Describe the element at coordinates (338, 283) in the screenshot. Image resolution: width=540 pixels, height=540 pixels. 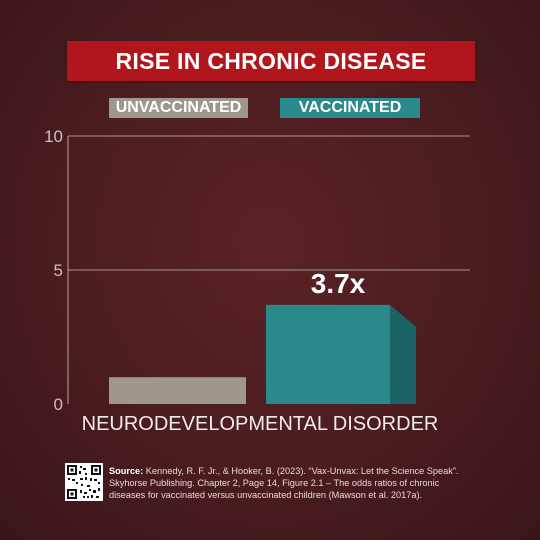
I see `data-label-vaccinated: 3.7x` at that location.